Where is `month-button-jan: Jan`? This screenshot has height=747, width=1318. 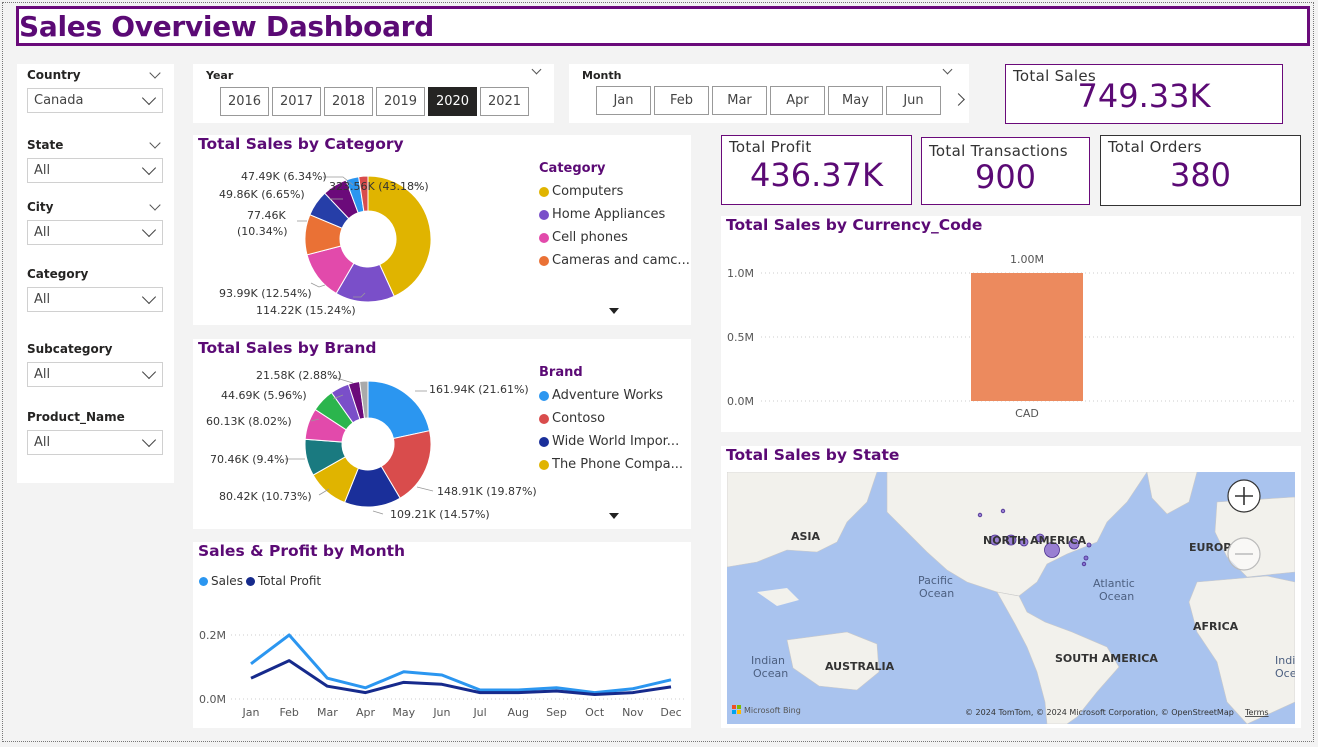 month-button-jan: Jan is located at coordinates (623, 100).